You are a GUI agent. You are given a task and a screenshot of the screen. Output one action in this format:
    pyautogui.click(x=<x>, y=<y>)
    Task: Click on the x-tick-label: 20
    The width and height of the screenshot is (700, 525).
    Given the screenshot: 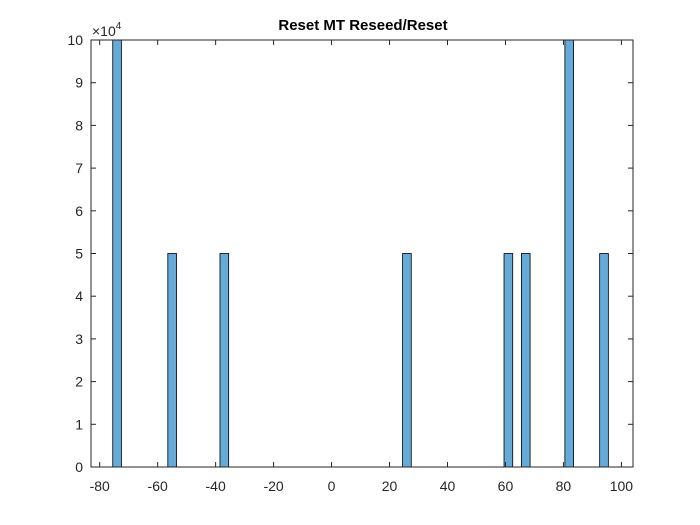 What is the action you would take?
    pyautogui.click(x=390, y=486)
    